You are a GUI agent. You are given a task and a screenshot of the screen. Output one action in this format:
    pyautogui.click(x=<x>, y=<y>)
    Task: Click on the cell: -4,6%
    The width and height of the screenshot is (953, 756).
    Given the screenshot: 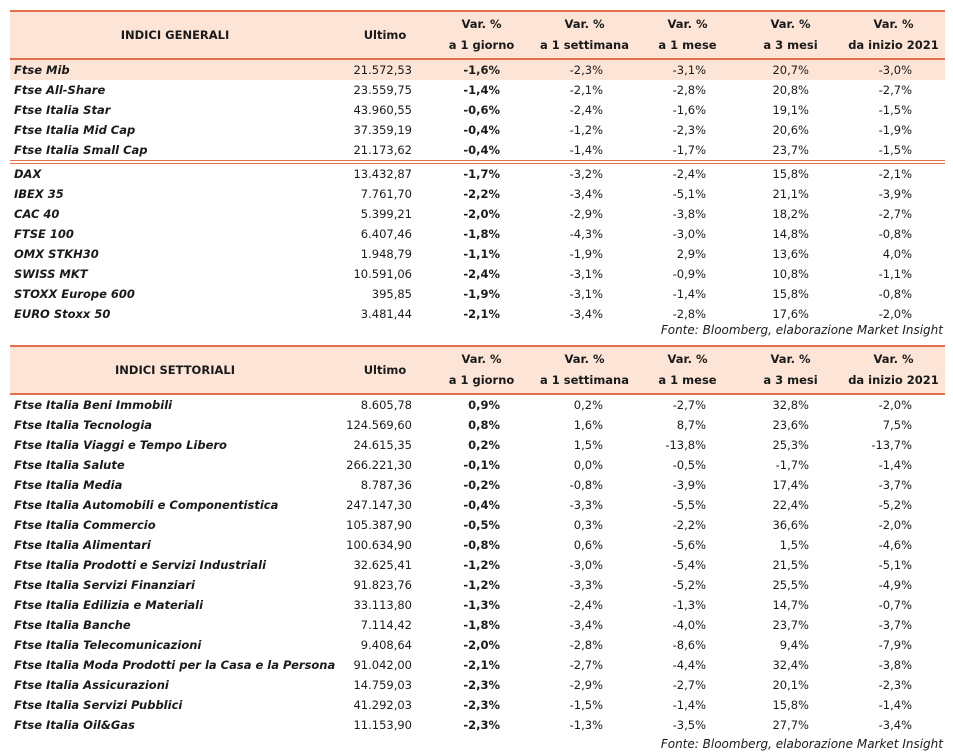 What is the action you would take?
    pyautogui.click(x=895, y=545)
    